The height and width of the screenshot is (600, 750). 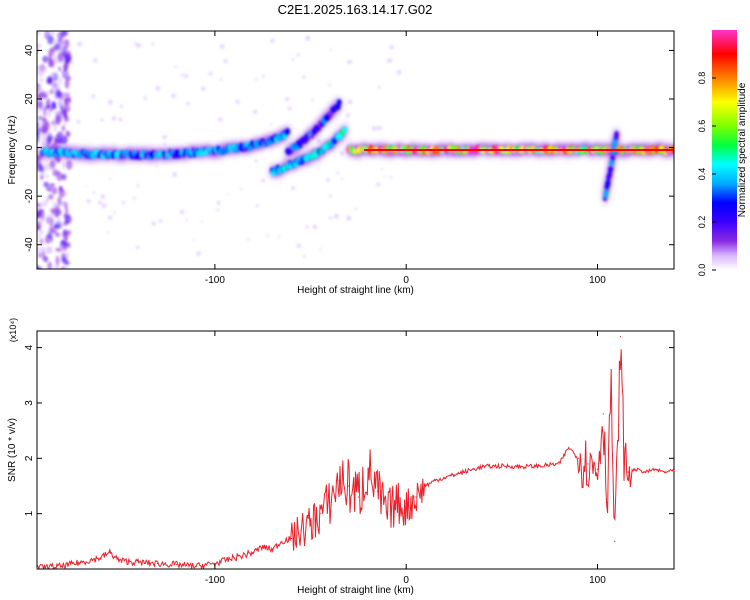 What do you see at coordinates (724, 150) in the screenshot?
I see `colorbar-gradient` at bounding box center [724, 150].